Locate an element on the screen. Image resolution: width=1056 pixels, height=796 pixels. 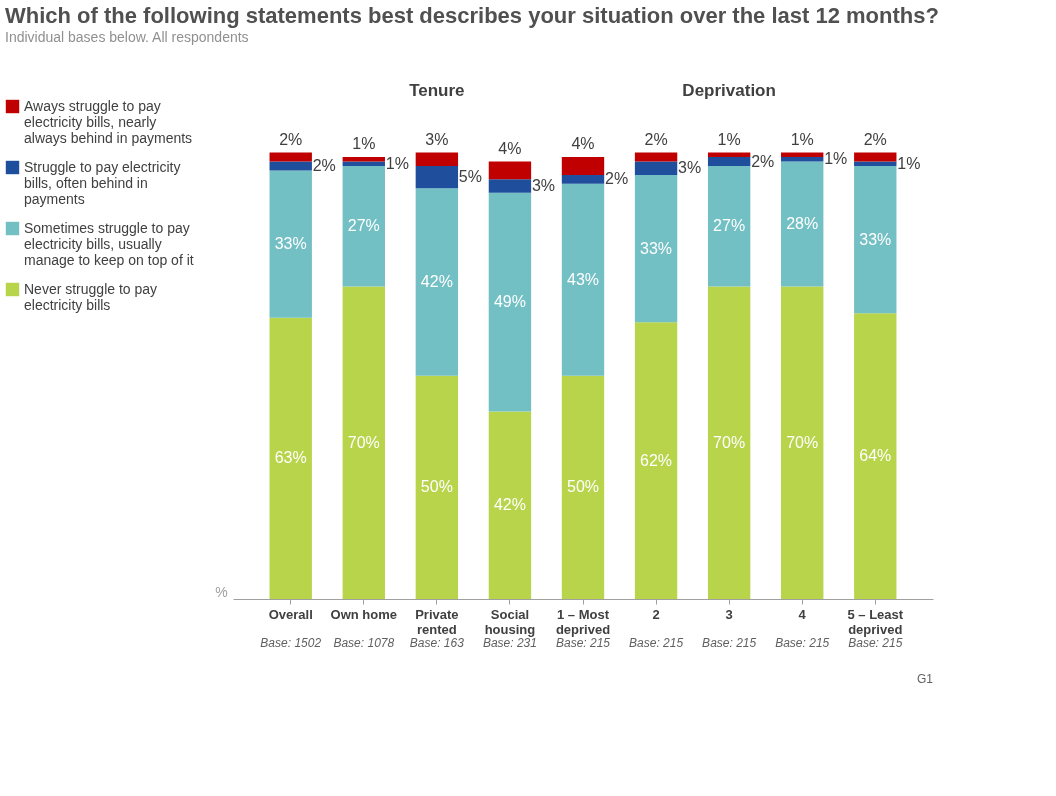
x-tick-label: 3 is located at coordinates (729, 614).